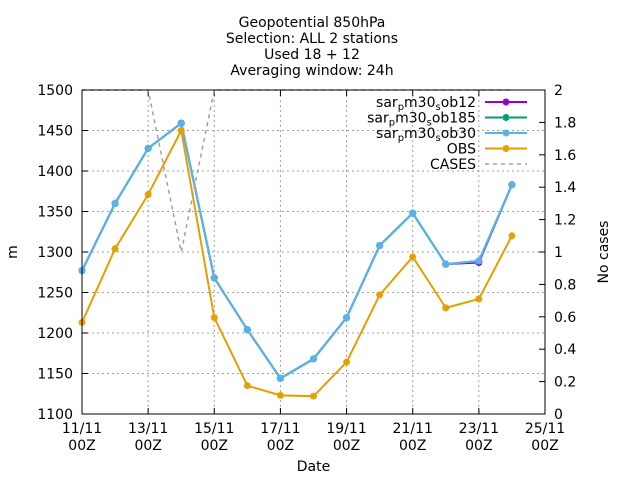 The width and height of the screenshot is (640, 480). I want to click on legend-label: OBS, so click(461, 150).